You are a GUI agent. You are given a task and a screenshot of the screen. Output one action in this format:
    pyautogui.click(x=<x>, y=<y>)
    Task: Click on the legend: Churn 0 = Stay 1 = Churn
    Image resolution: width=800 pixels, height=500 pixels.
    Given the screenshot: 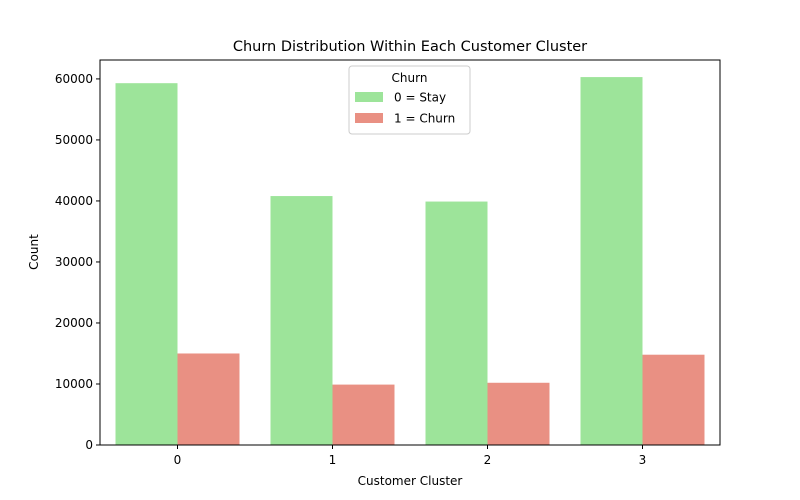 What is the action you would take?
    pyautogui.click(x=409, y=100)
    